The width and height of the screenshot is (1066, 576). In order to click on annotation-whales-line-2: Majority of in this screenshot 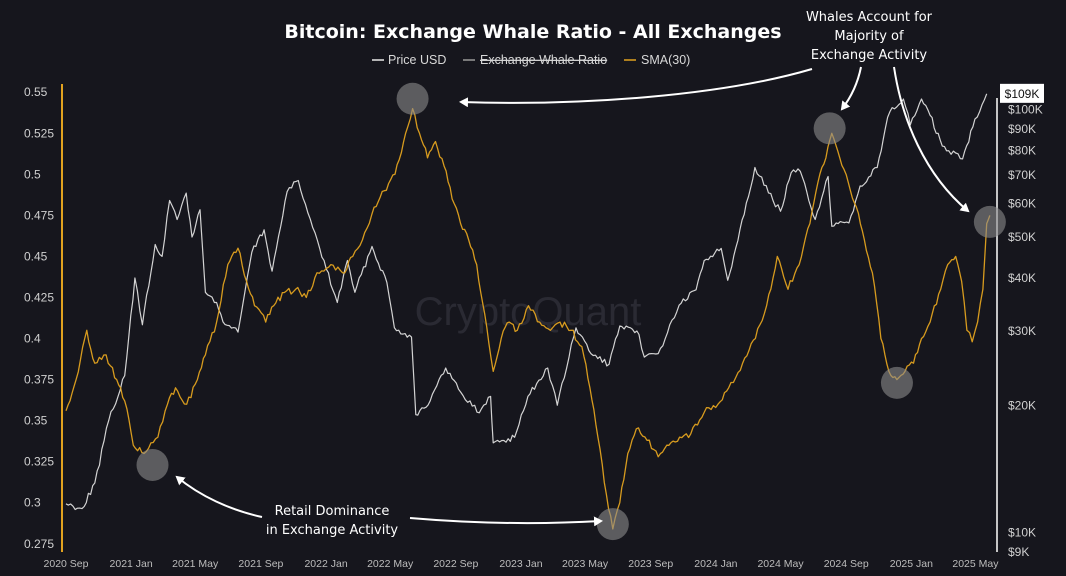, I will do `click(869, 36)`.